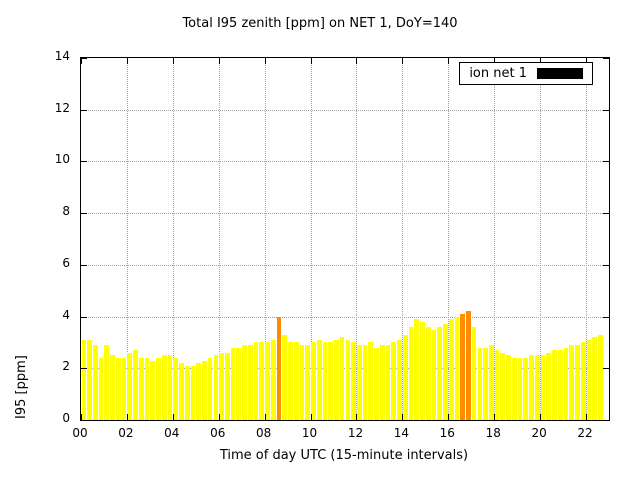  What do you see at coordinates (66, 418) in the screenshot?
I see `y-tick-label: 0` at bounding box center [66, 418].